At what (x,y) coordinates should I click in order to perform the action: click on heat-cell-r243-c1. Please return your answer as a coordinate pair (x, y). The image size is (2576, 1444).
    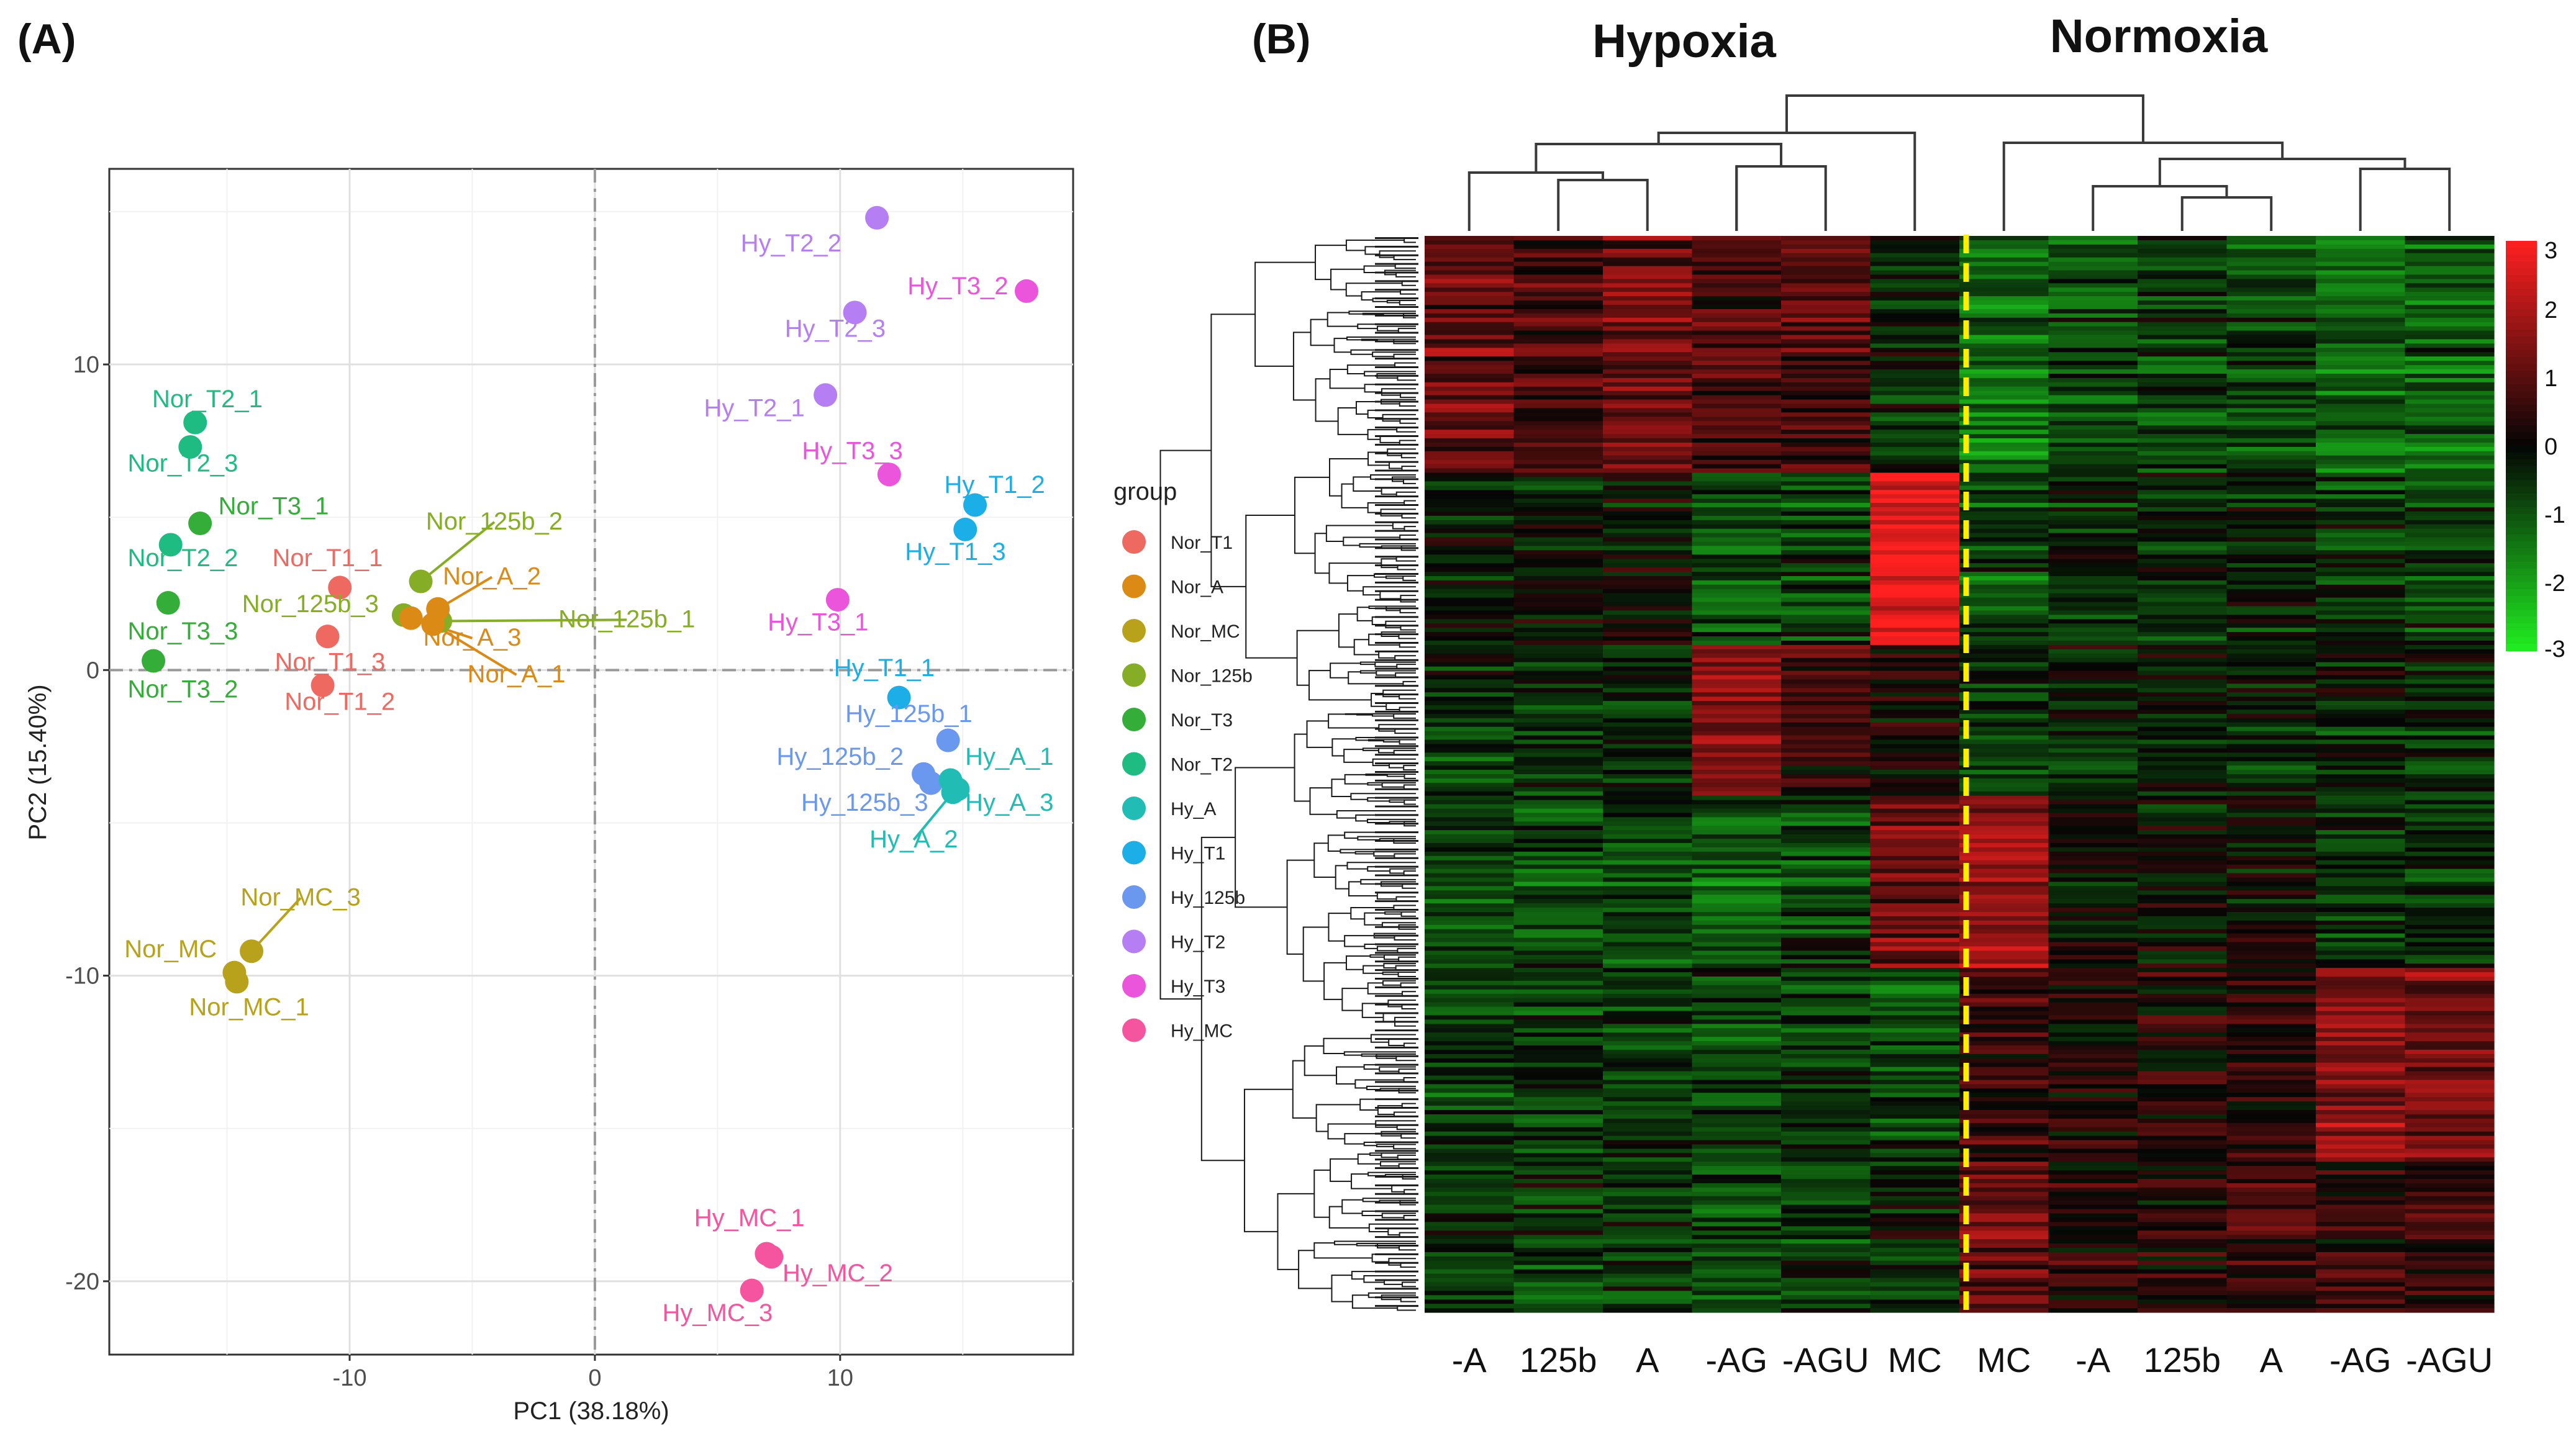
    Looking at the image, I should click on (1558, 1284).